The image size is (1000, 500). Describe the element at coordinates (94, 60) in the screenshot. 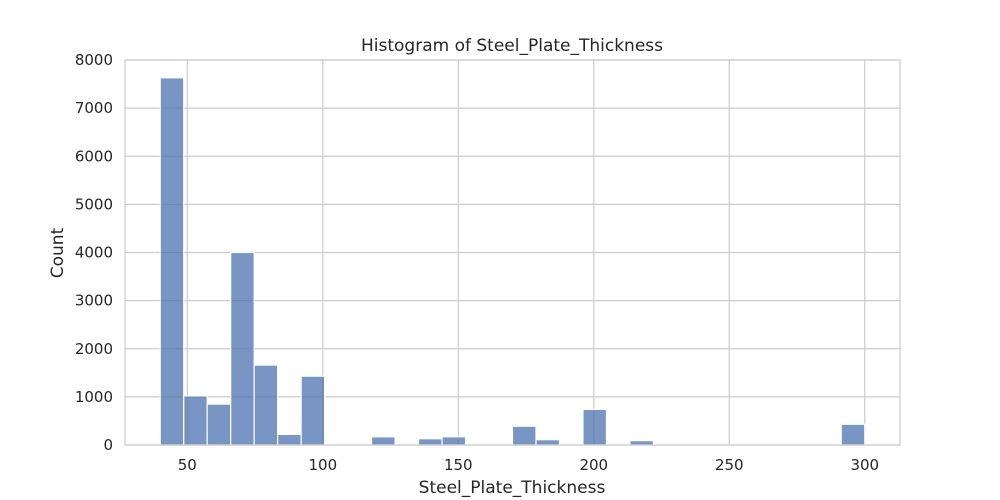

I see `y-tick-label: 8000` at that location.